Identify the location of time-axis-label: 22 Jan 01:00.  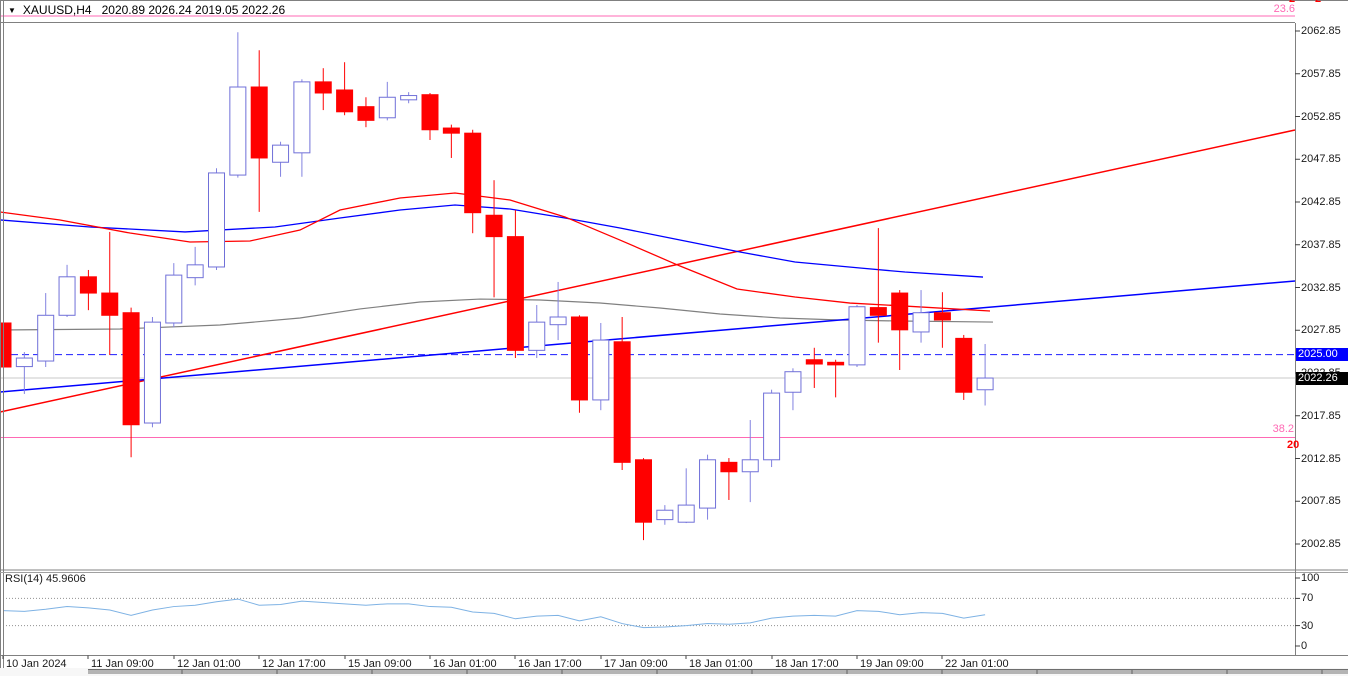
(977, 664).